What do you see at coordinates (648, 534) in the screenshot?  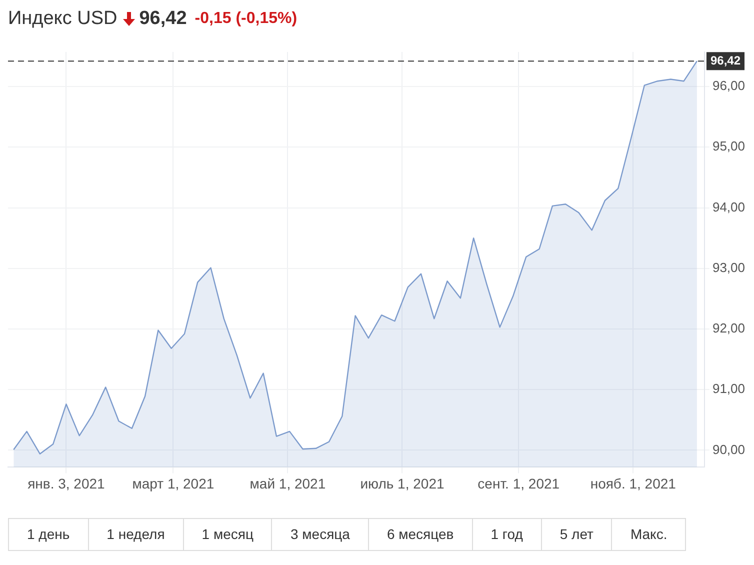 I see `text: Макс.` at bounding box center [648, 534].